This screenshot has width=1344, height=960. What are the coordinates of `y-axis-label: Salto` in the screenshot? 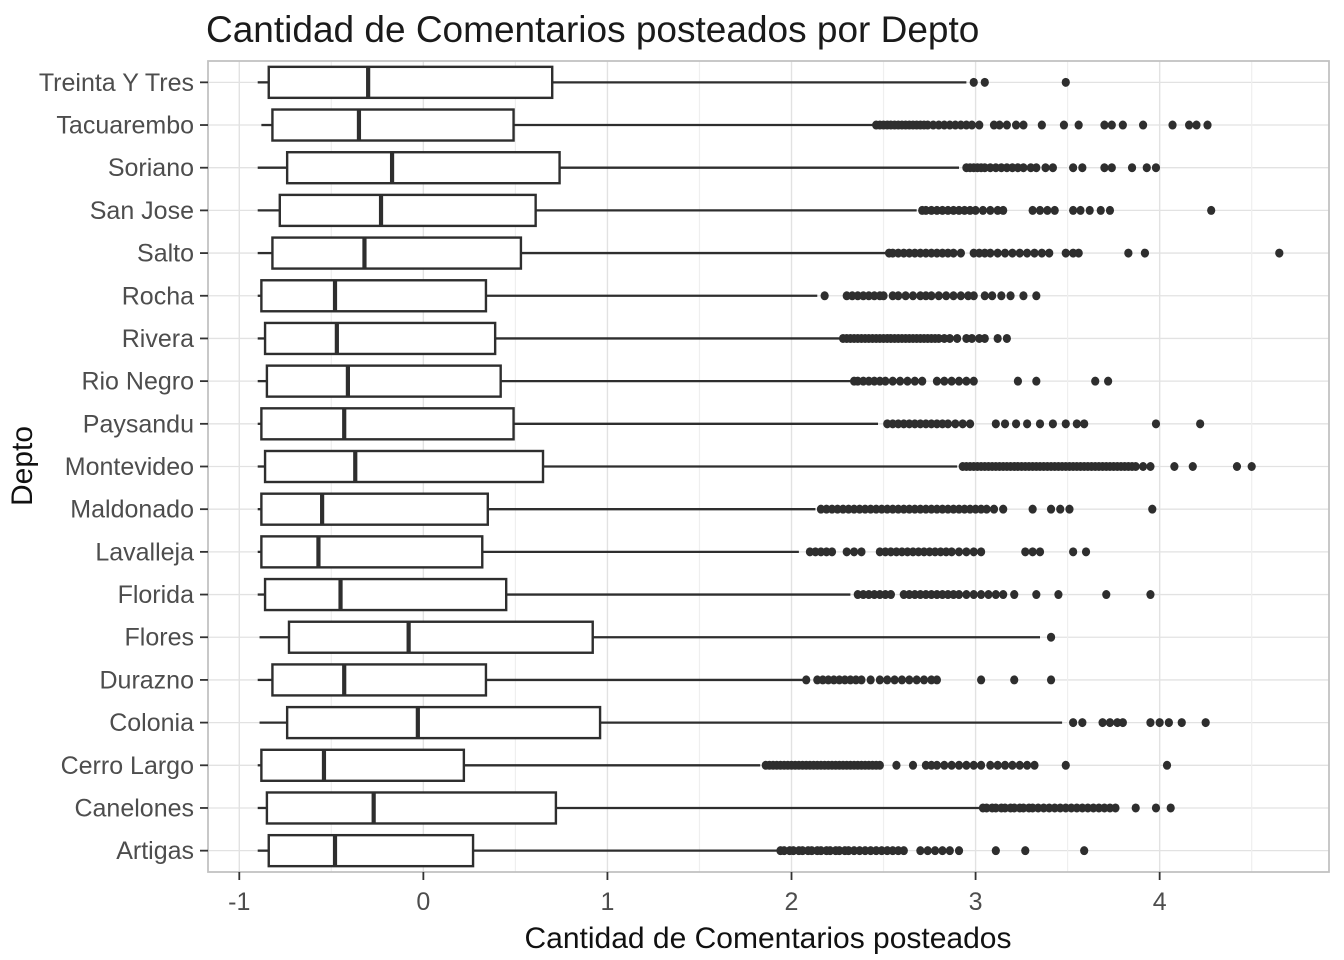 It's located at (165, 254).